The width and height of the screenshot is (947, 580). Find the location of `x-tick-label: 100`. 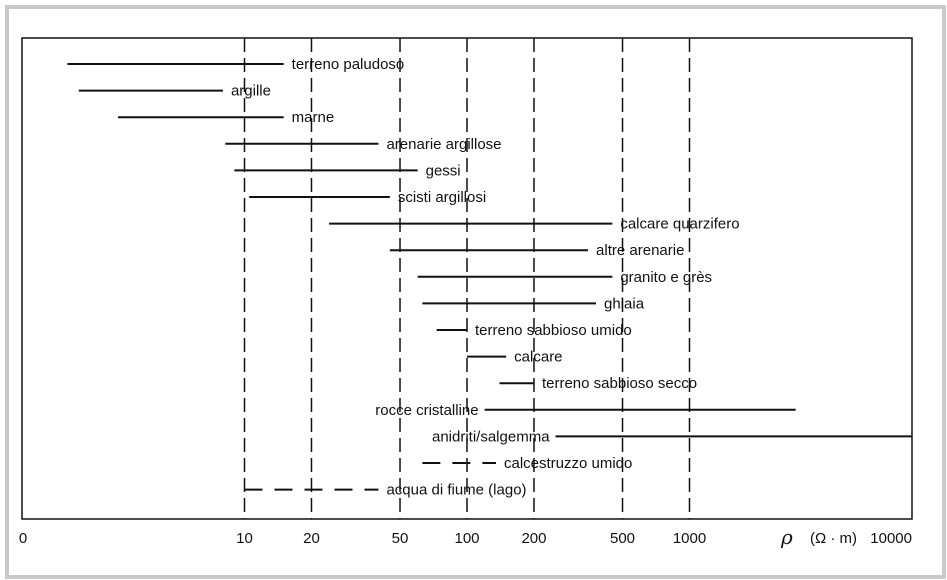

x-tick-label: 100 is located at coordinates (466, 538).